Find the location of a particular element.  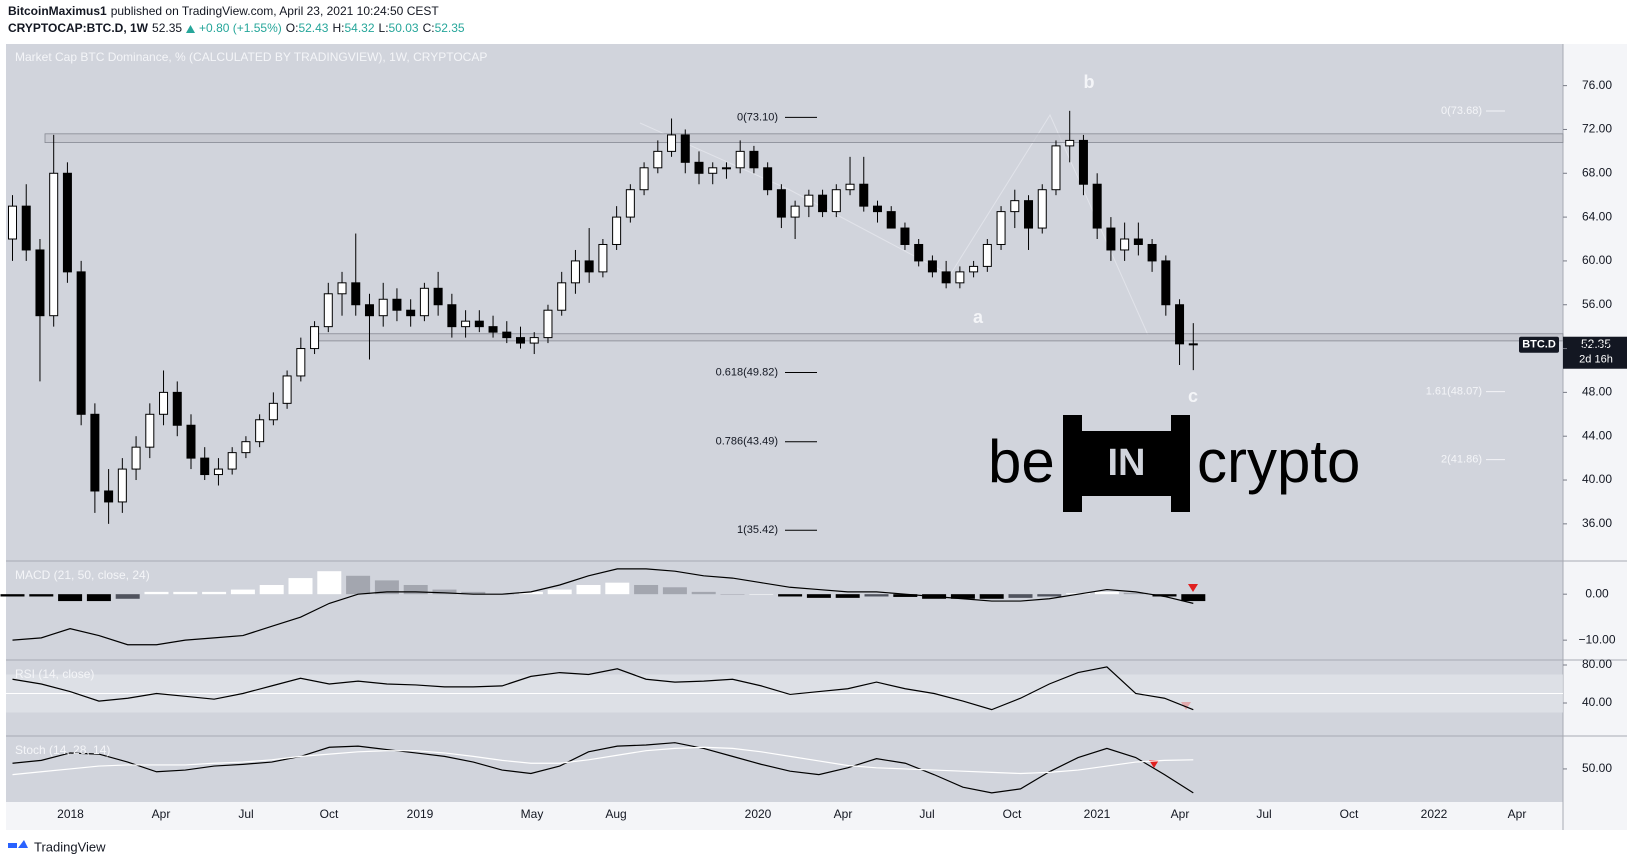

symbol-tag-text: BTC.D is located at coordinates (1539, 345).